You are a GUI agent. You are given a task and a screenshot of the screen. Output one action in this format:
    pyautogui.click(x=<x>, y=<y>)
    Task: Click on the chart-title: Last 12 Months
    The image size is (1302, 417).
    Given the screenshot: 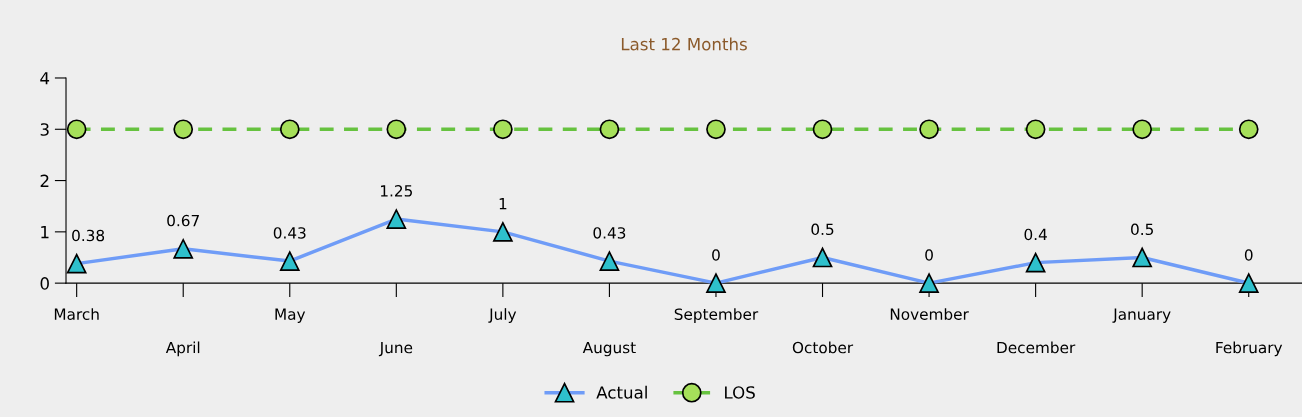 What is the action you would take?
    pyautogui.click(x=684, y=44)
    